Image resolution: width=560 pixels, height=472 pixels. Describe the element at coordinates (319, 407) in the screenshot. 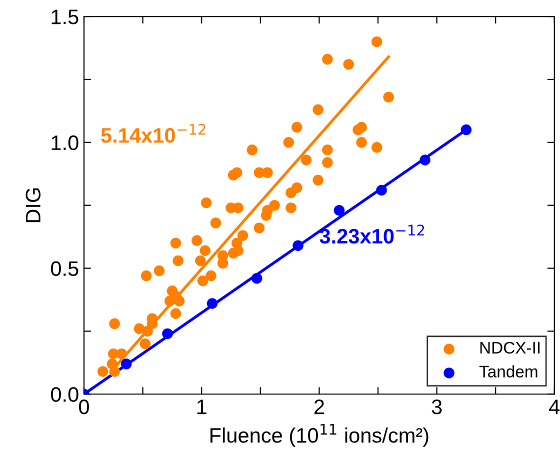

I see `x-tick-label: 2` at that location.